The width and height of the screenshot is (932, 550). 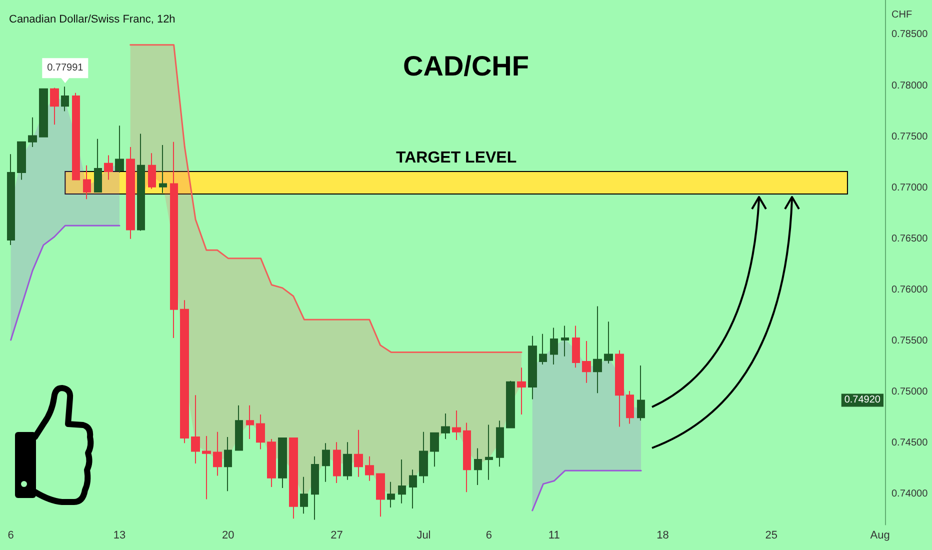 I want to click on y-tick-label: 0.78000, so click(x=910, y=86).